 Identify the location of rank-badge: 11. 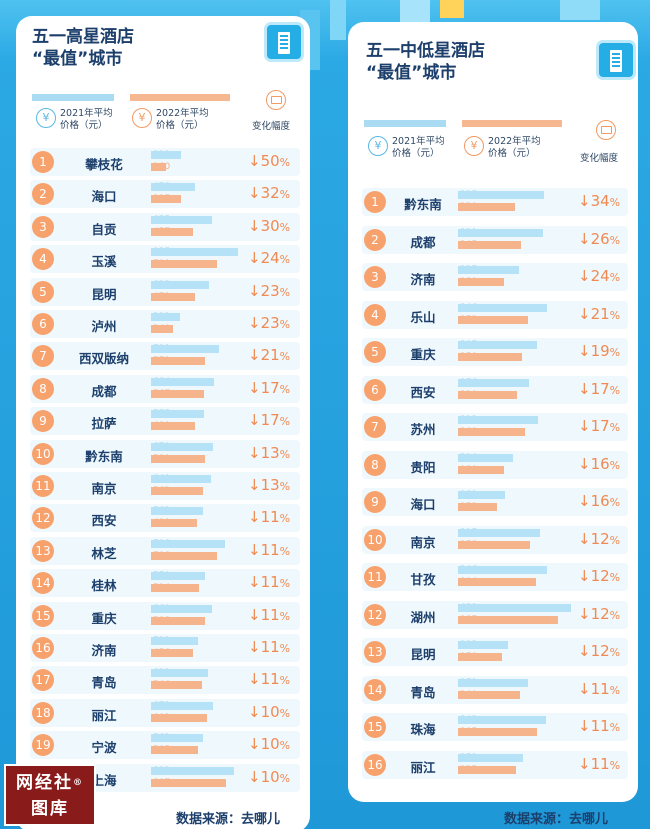
(43, 486).